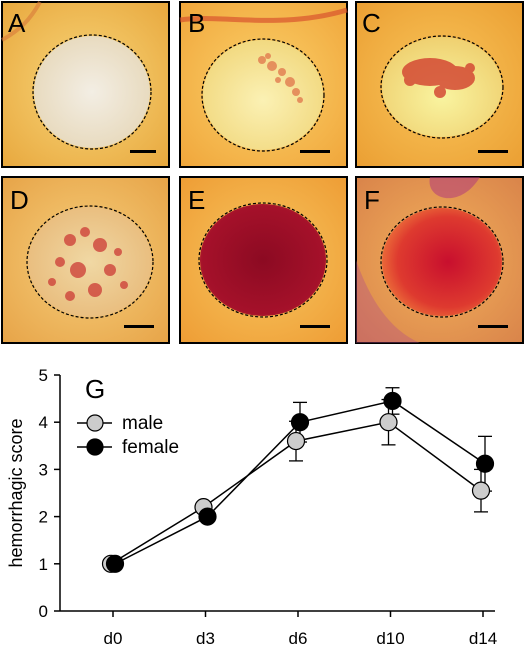 Image resolution: width=526 pixels, height=653 pixels. What do you see at coordinates (485, 463) in the screenshot?
I see `point-female-d14` at bounding box center [485, 463].